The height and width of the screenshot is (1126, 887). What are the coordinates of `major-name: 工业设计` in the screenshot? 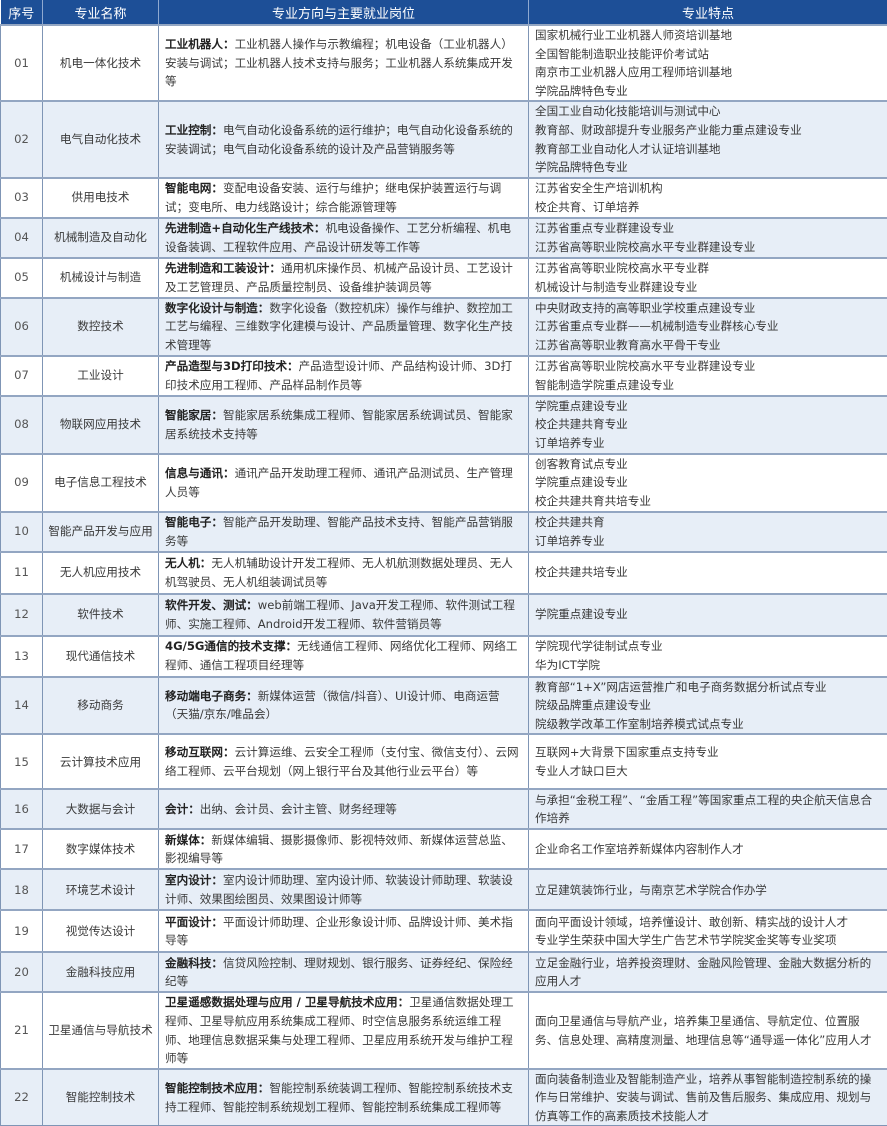 It's located at (101, 376).